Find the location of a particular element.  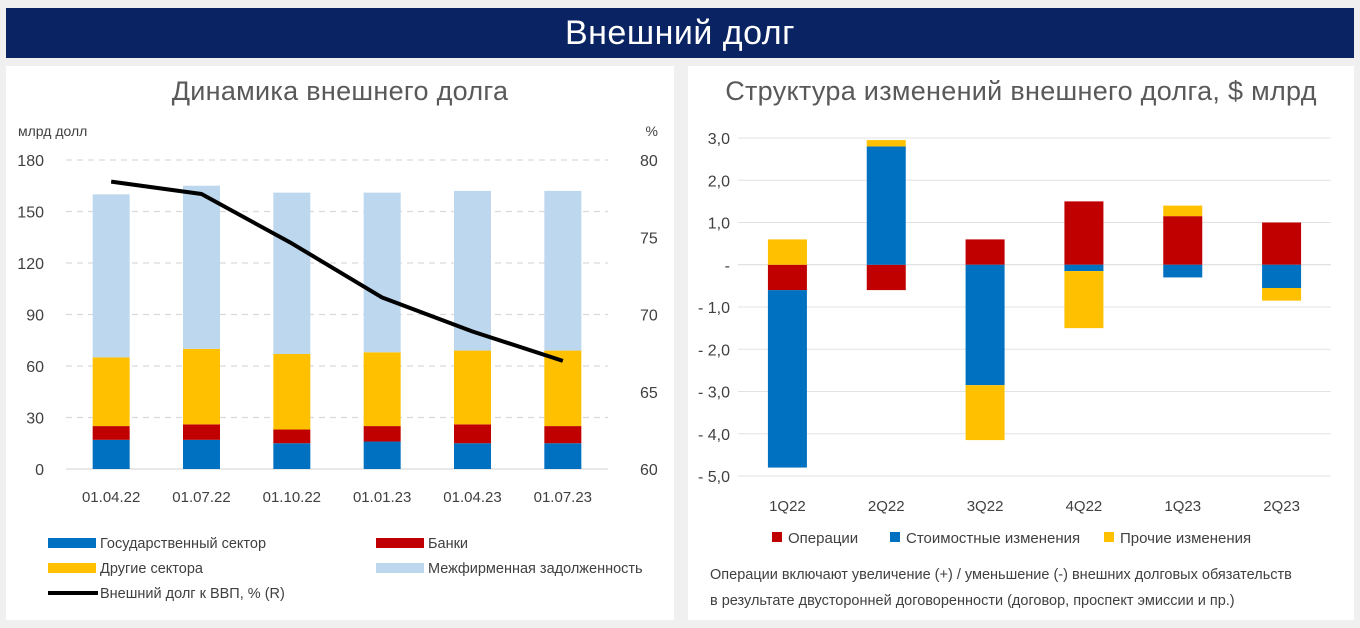

y-tick-label: - 5,0 is located at coordinates (714, 477).